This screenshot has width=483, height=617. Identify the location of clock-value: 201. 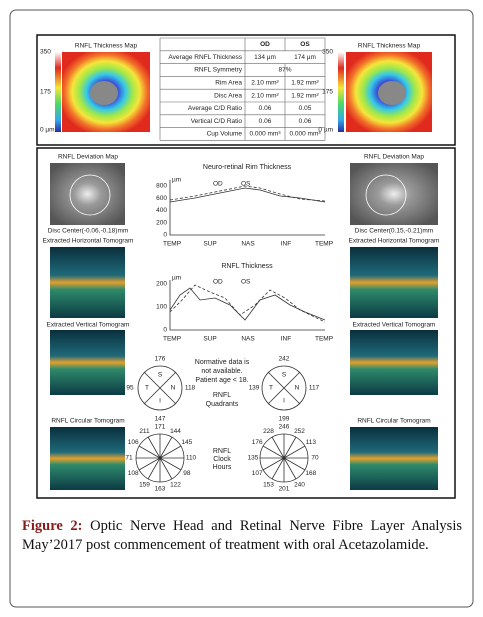
(284, 489).